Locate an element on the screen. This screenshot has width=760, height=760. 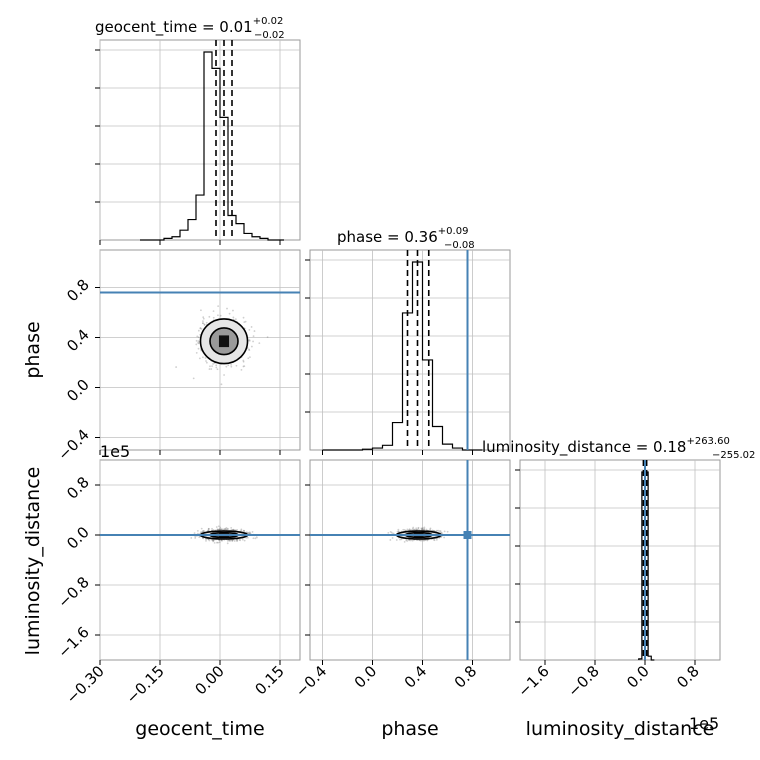
x-tick-label: −0.8 is located at coordinates (583, 681).